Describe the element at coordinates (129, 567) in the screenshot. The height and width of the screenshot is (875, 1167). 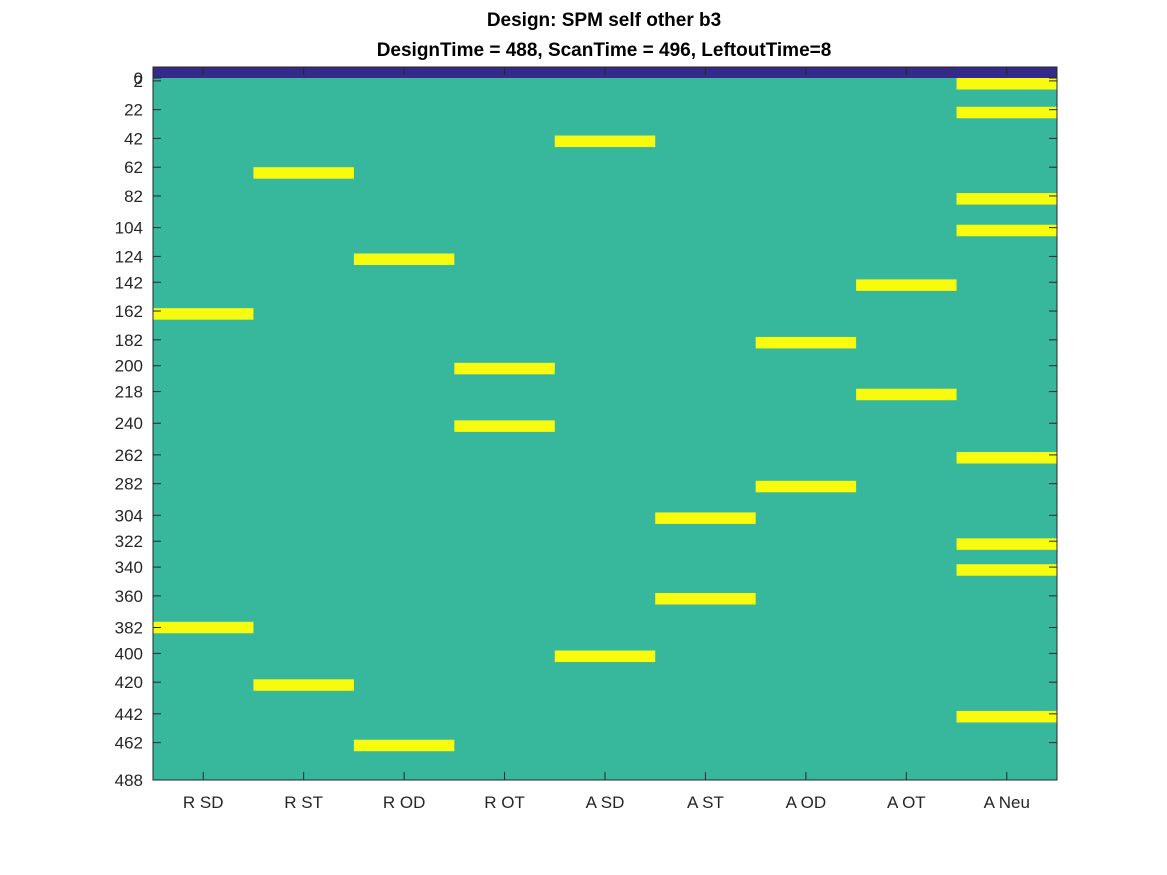
I see `y-tick-label: 340` at that location.